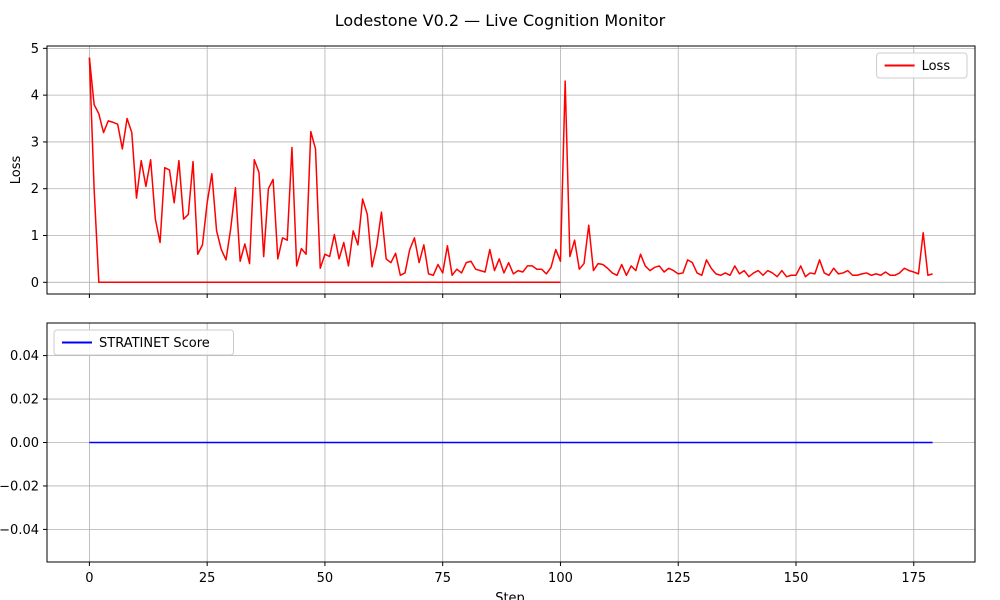 This screenshot has height=600, width=1000. What do you see at coordinates (35, 49) in the screenshot?
I see `y-tick-label: 5` at bounding box center [35, 49].